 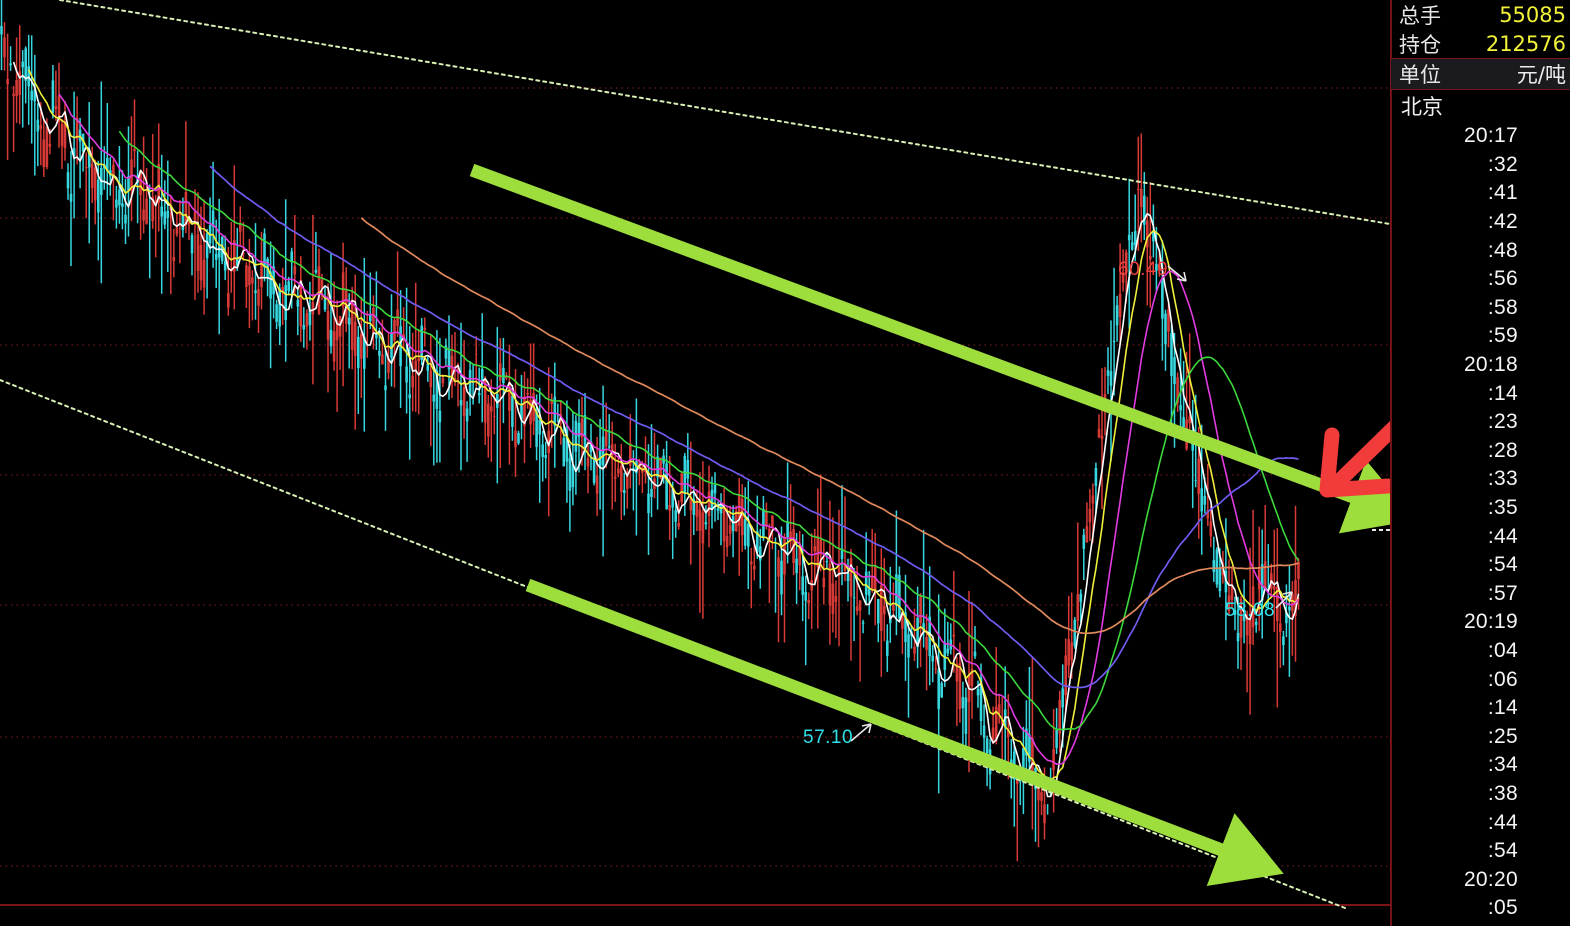 I want to click on tick-time-item: :48, so click(x=1502, y=250).